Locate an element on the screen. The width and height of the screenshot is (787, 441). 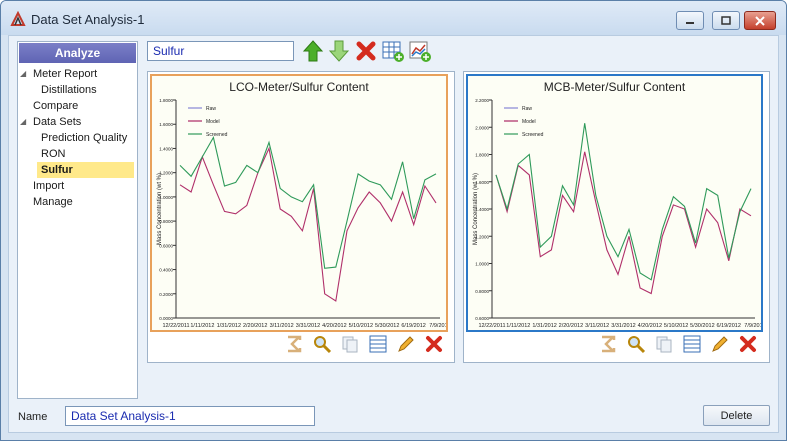
delete-button: Delete is located at coordinates (736, 415).